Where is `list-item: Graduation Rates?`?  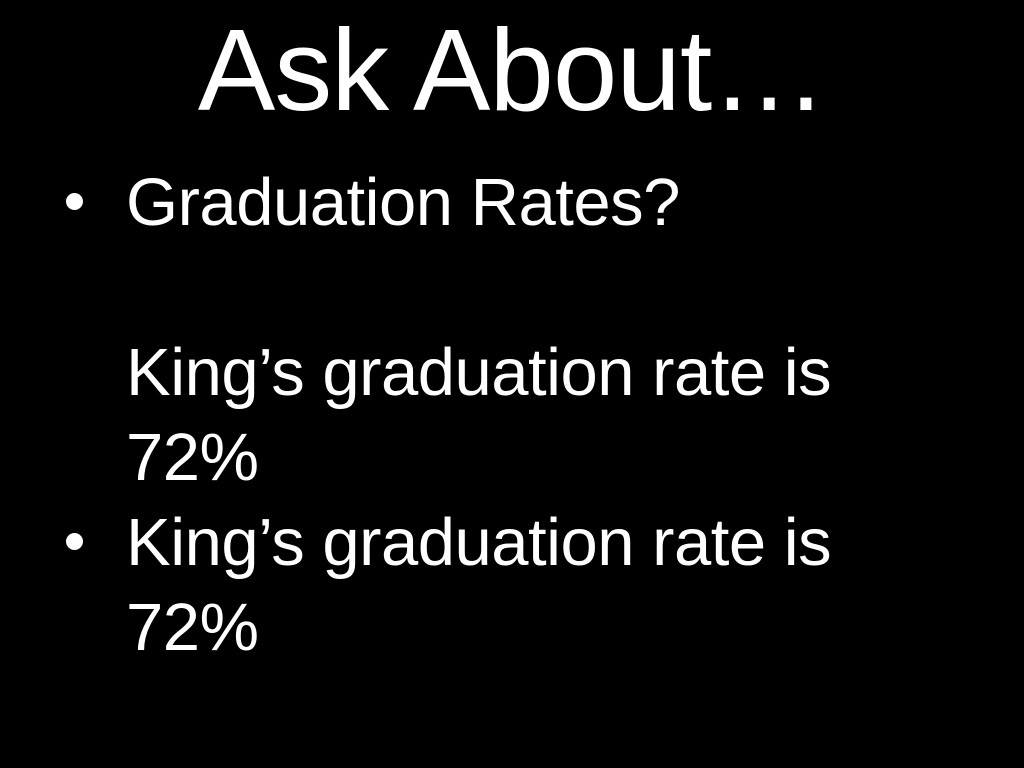
list-item: Graduation Rates? is located at coordinates (521, 202).